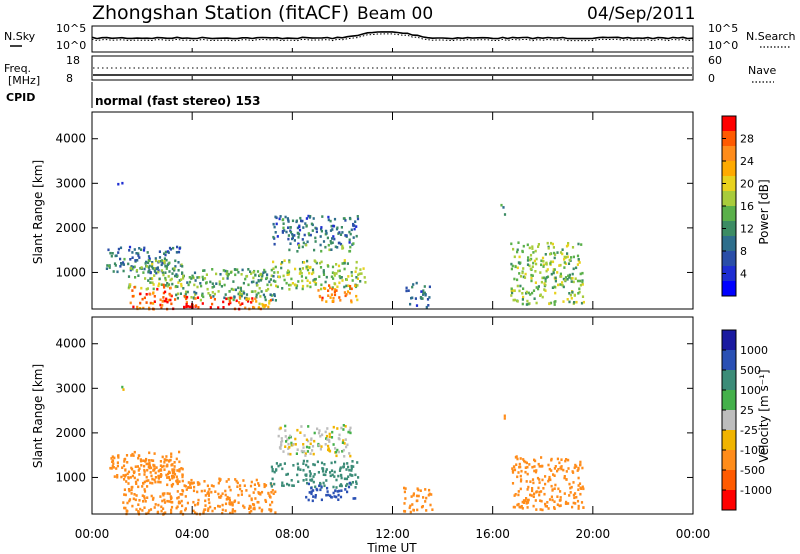 This screenshot has width=800, height=554. I want to click on colorbar-tick-label: 4, so click(743, 274).